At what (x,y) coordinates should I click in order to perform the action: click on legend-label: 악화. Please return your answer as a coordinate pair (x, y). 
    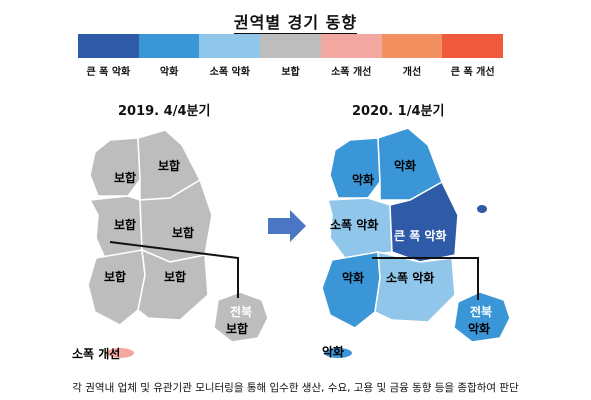
    Looking at the image, I should click on (169, 72).